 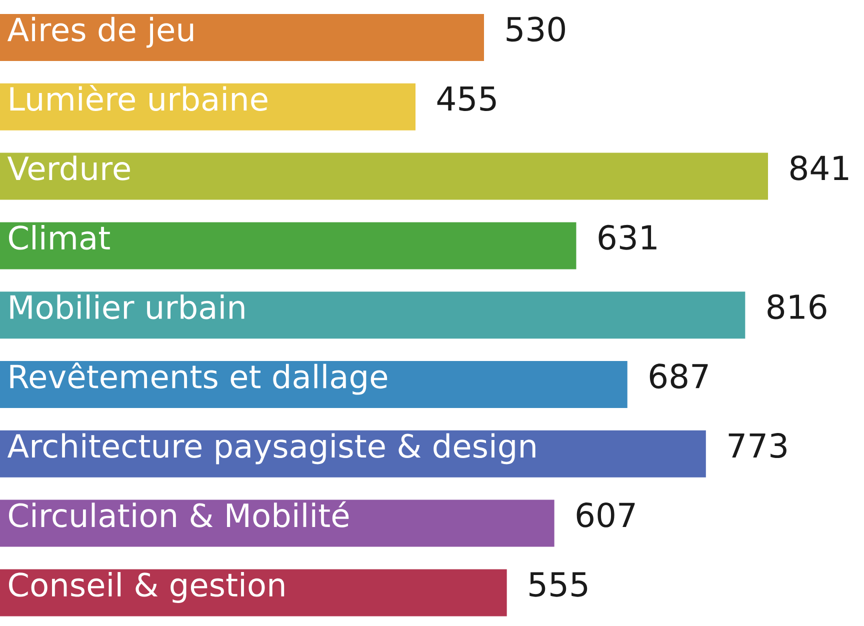 I want to click on y-tick-label: Conseil & gestion, so click(x=146, y=588).